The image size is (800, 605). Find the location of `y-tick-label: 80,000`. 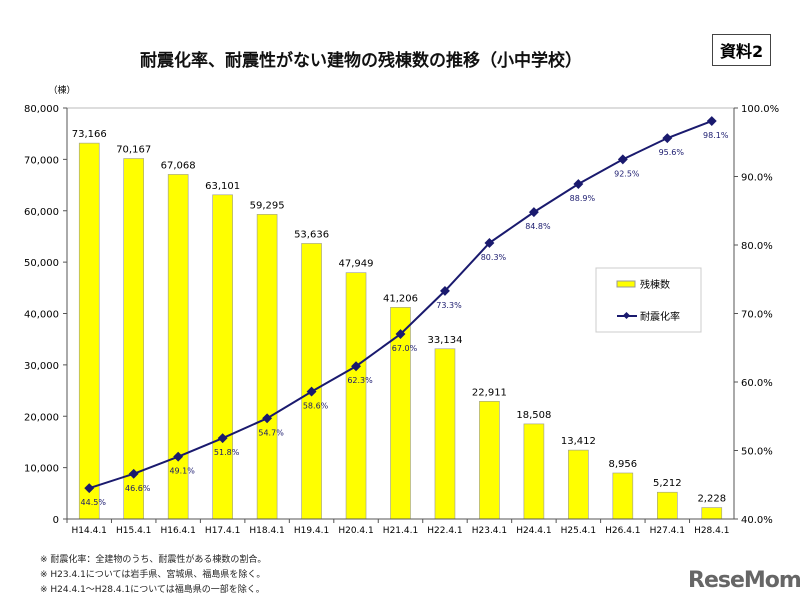

y-tick-label: 80,000 is located at coordinates (41, 109).